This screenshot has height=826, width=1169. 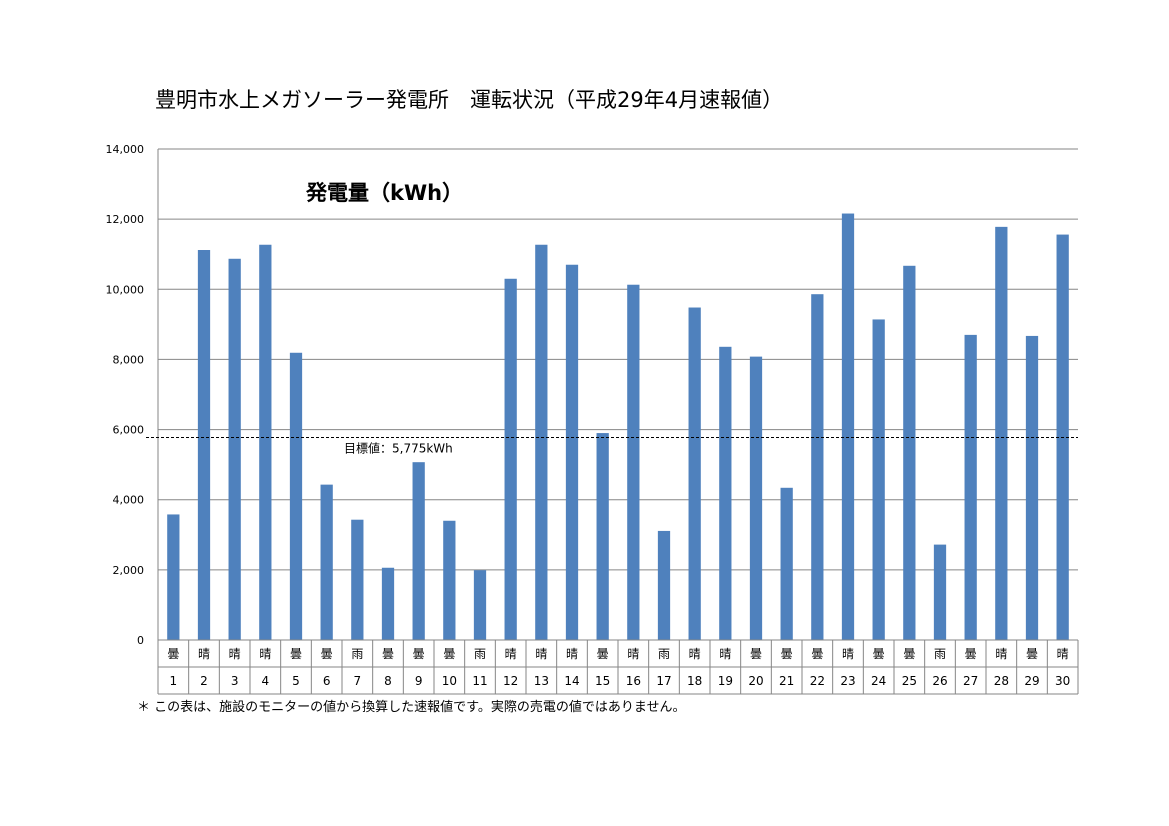 I want to click on x-tick-label: 13, so click(x=541, y=681).